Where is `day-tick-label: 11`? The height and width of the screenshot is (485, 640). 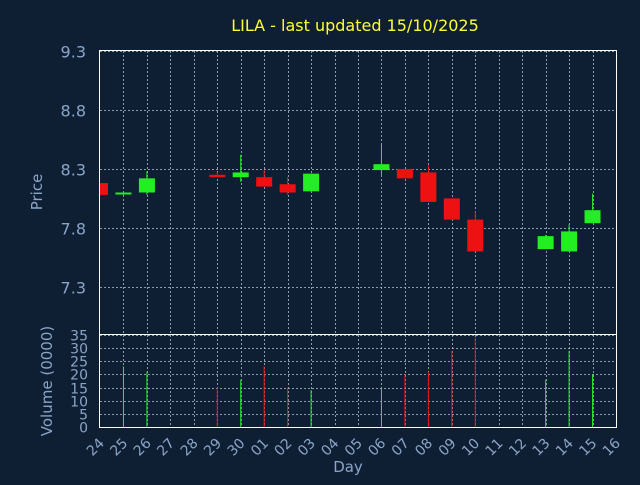 day-tick-label: 11 is located at coordinates (495, 448).